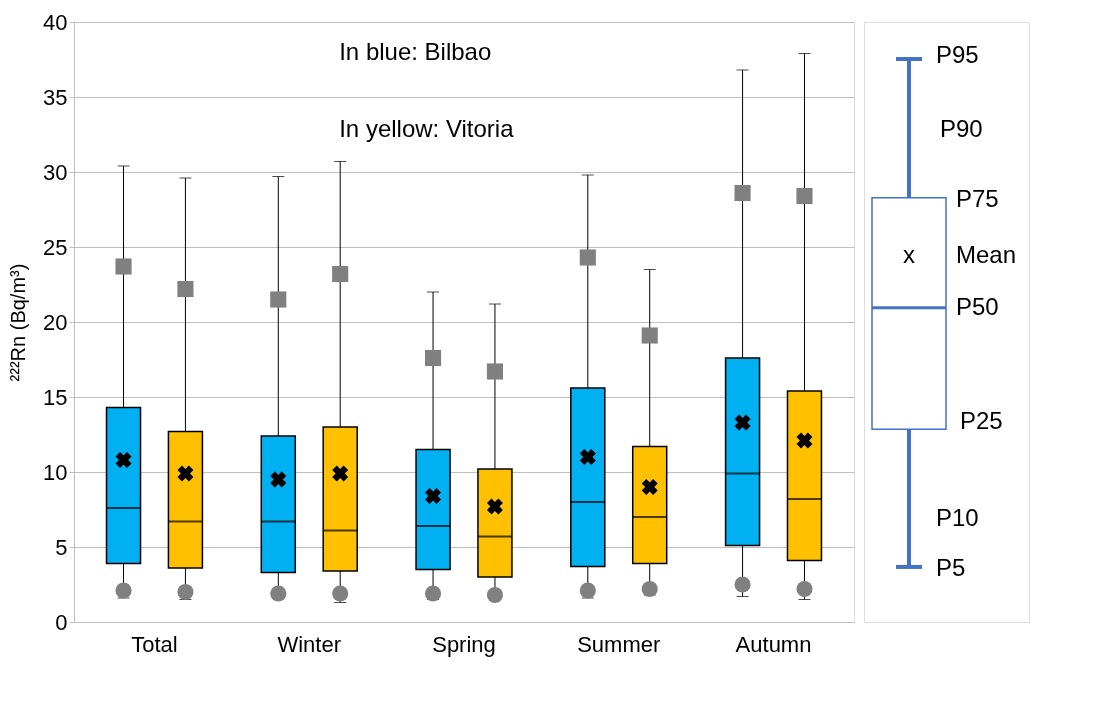 This screenshot has height=722, width=1113. Describe the element at coordinates (55, 172) in the screenshot. I see `y-tick-label: 30` at that location.